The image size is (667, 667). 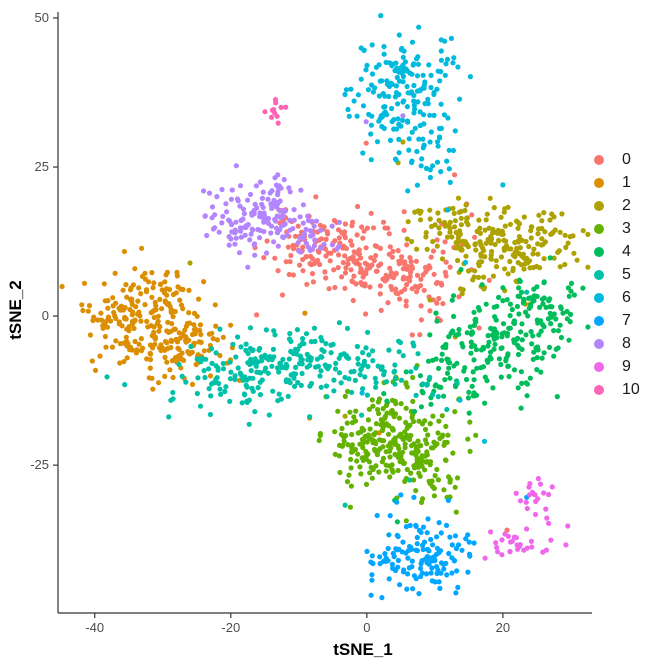 I want to click on cluster-9-points, so click(x=526, y=518).